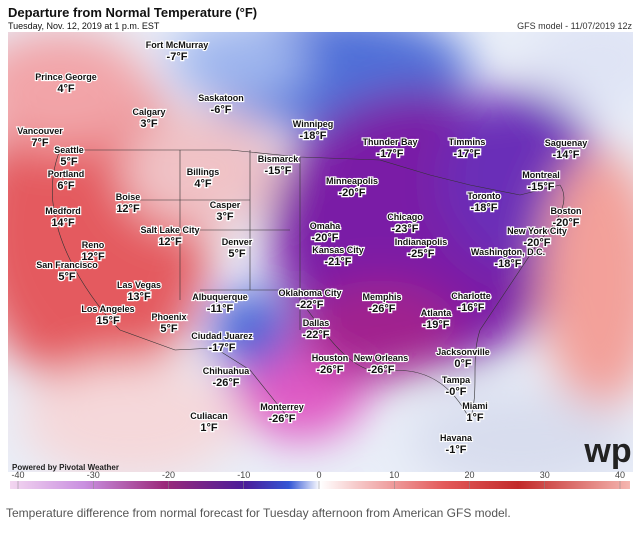 This screenshot has height=533, width=641. Describe the element at coordinates (470, 308) in the screenshot. I see `city-value: -16°F` at that location.